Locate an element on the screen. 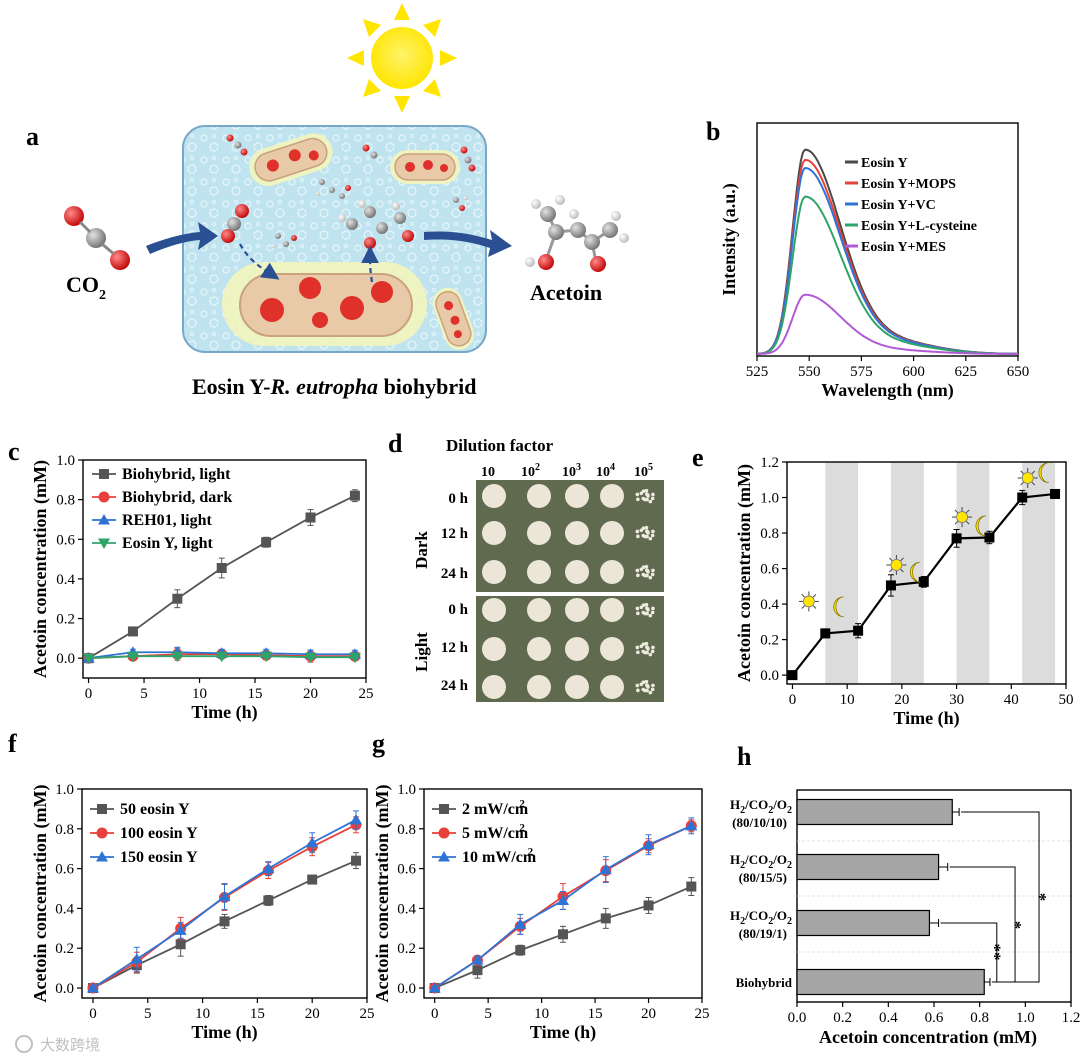 The width and height of the screenshot is (1080, 1058). output-arrow is located at coordinates (468, 243).